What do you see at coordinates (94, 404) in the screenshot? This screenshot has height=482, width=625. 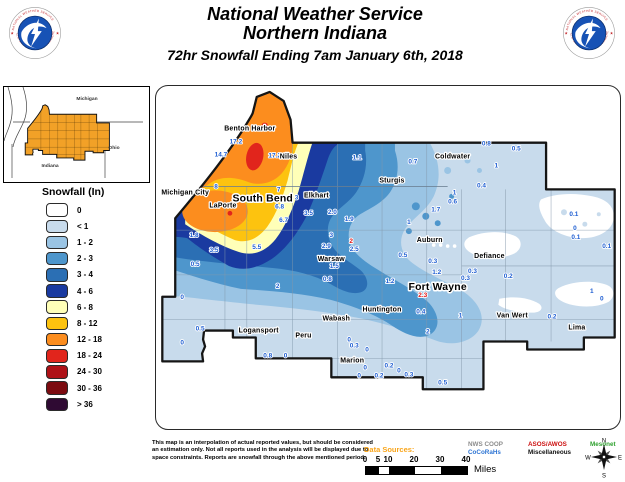 I see `legend-item: > 36` at bounding box center [94, 404].